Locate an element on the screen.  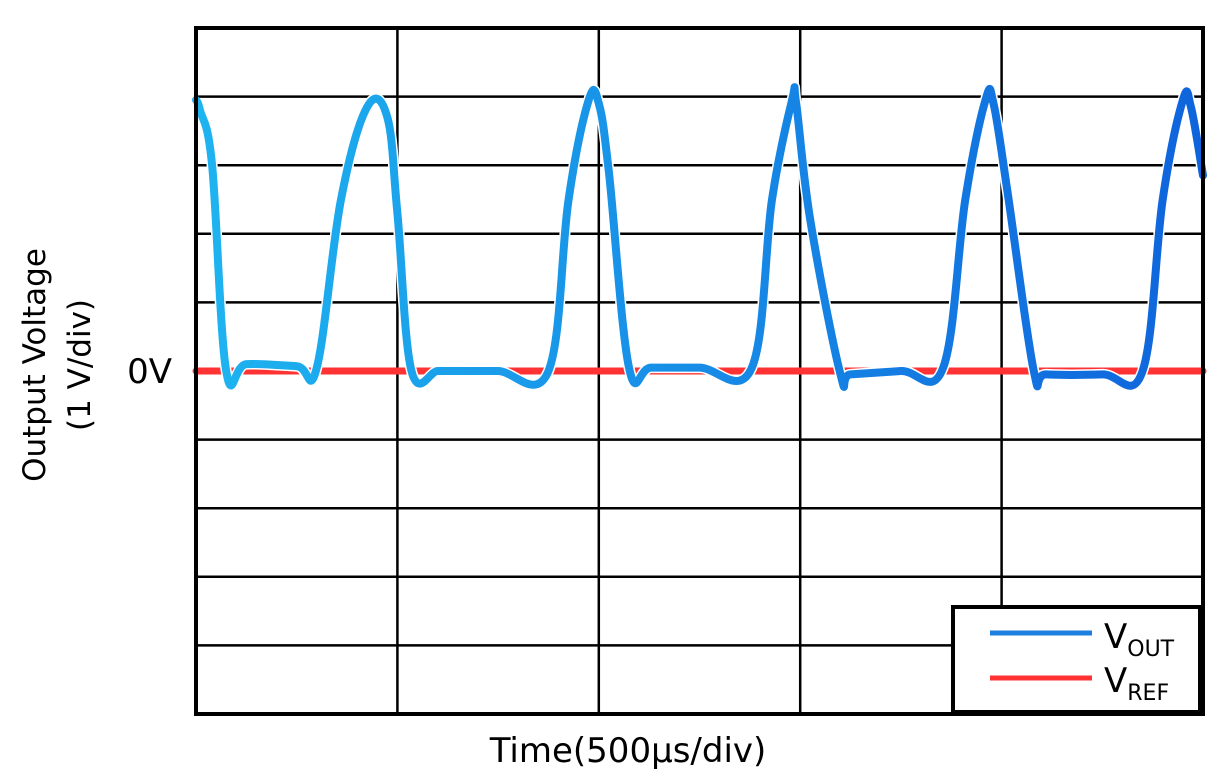
legend-label-vref: VREF is located at coordinates (1136, 683).